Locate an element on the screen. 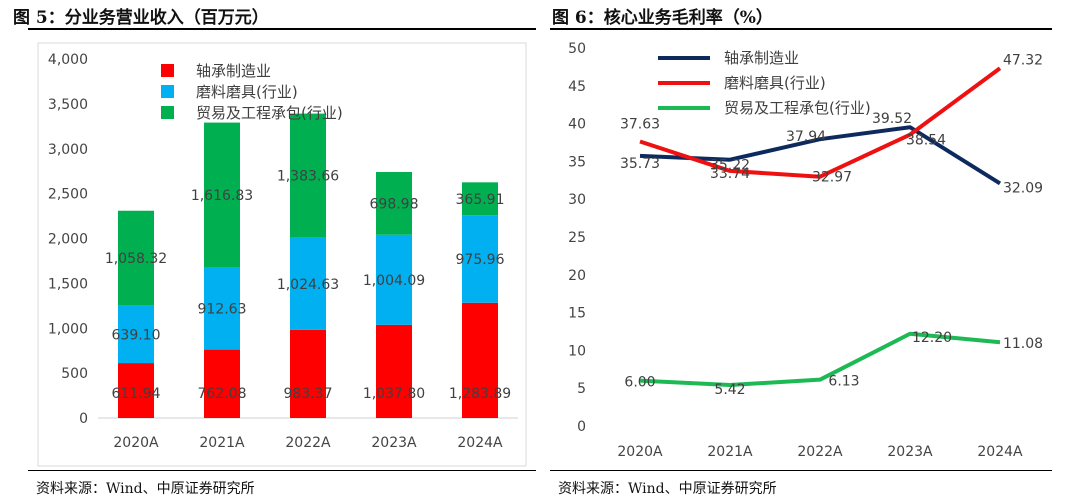 The width and height of the screenshot is (1073, 504). data-label: 32.97 is located at coordinates (832, 178).